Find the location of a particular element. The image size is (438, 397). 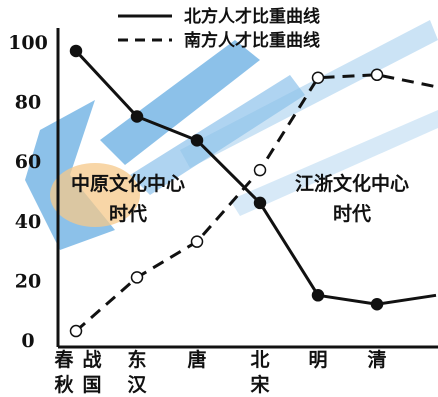

x-tick-label: 唐 is located at coordinates (196, 359).